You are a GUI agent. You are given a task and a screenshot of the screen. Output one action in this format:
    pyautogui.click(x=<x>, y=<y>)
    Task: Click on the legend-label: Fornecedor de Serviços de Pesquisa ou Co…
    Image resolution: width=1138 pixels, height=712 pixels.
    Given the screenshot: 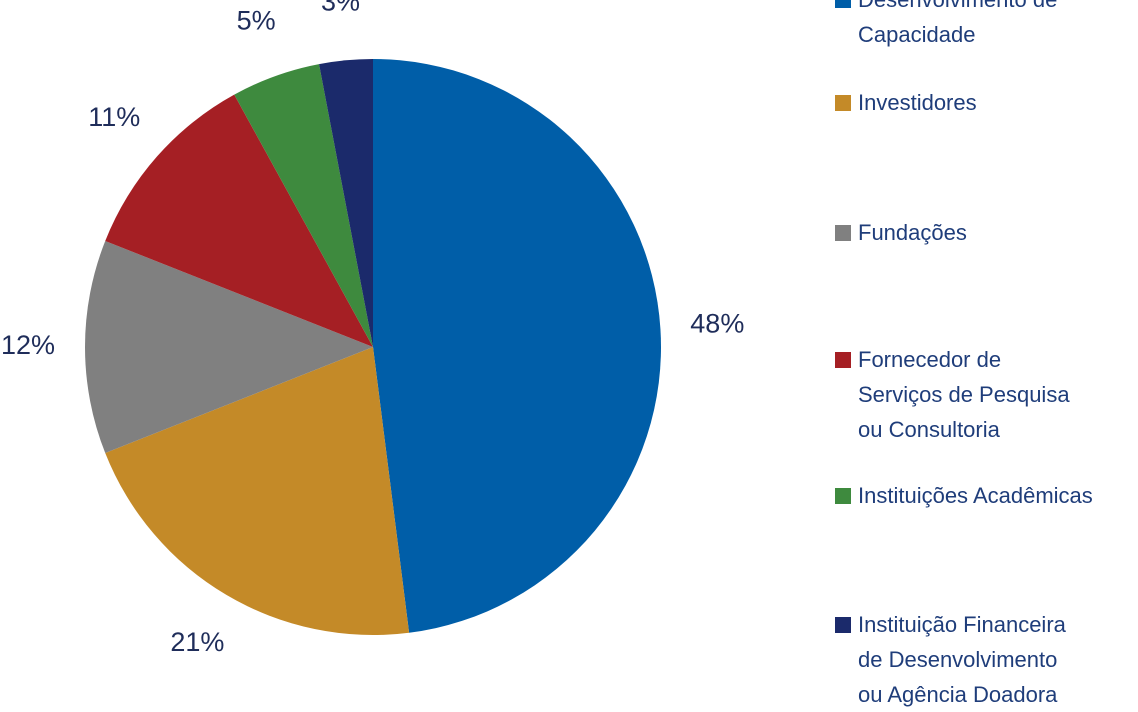 What is the action you would take?
    pyautogui.click(x=964, y=394)
    